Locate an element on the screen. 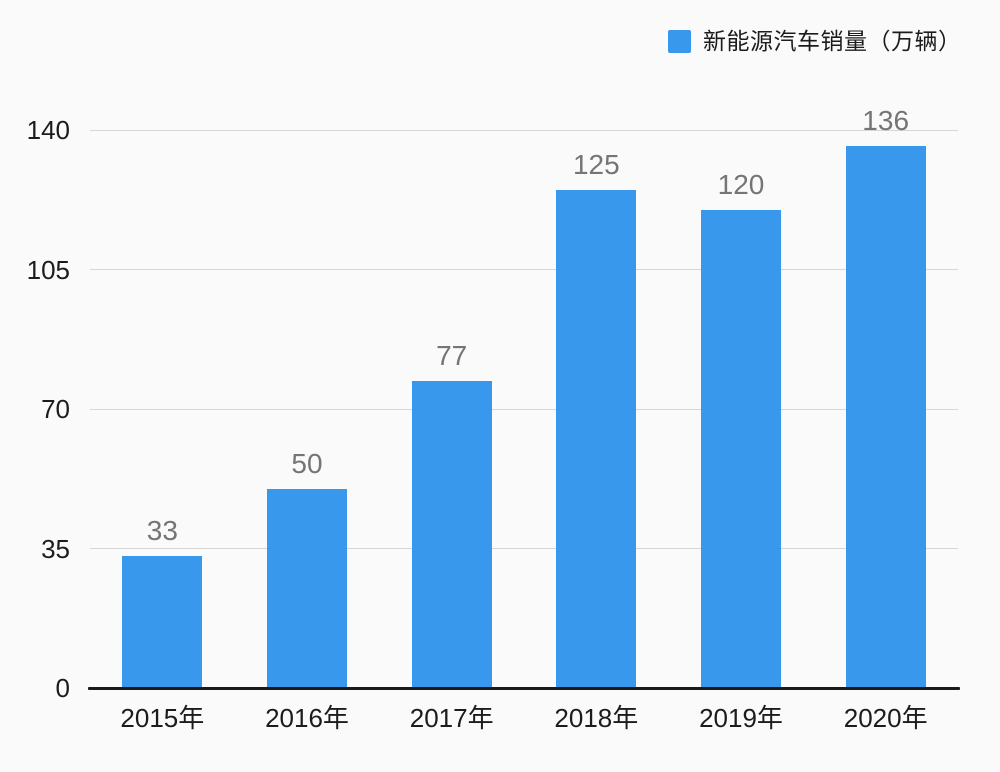 The width and height of the screenshot is (1000, 772). x-tick-label: 2019年 is located at coordinates (741, 718).